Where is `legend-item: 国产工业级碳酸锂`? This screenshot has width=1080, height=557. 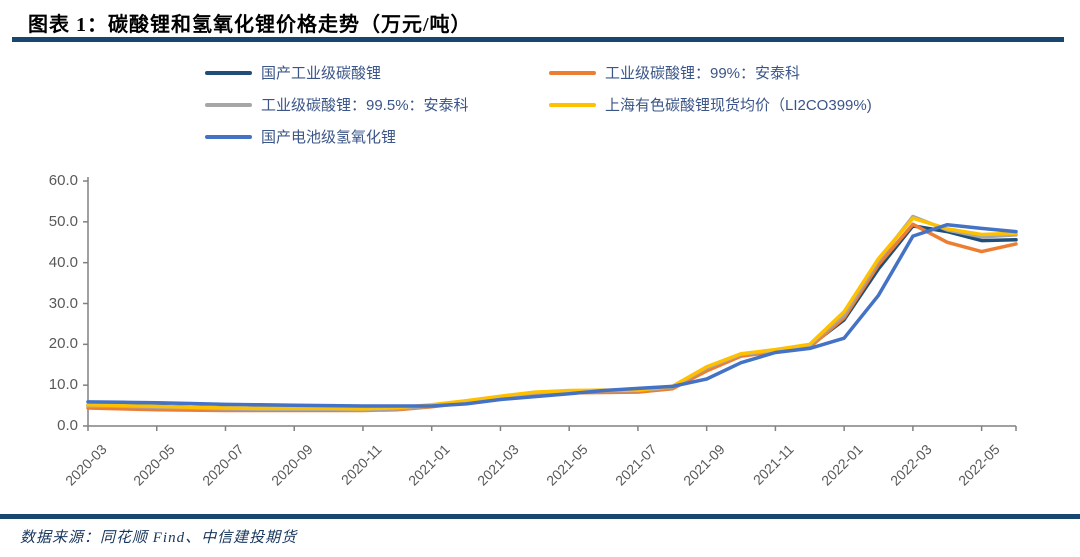 legend-item: 国产工业级碳酸锂 is located at coordinates (377, 72).